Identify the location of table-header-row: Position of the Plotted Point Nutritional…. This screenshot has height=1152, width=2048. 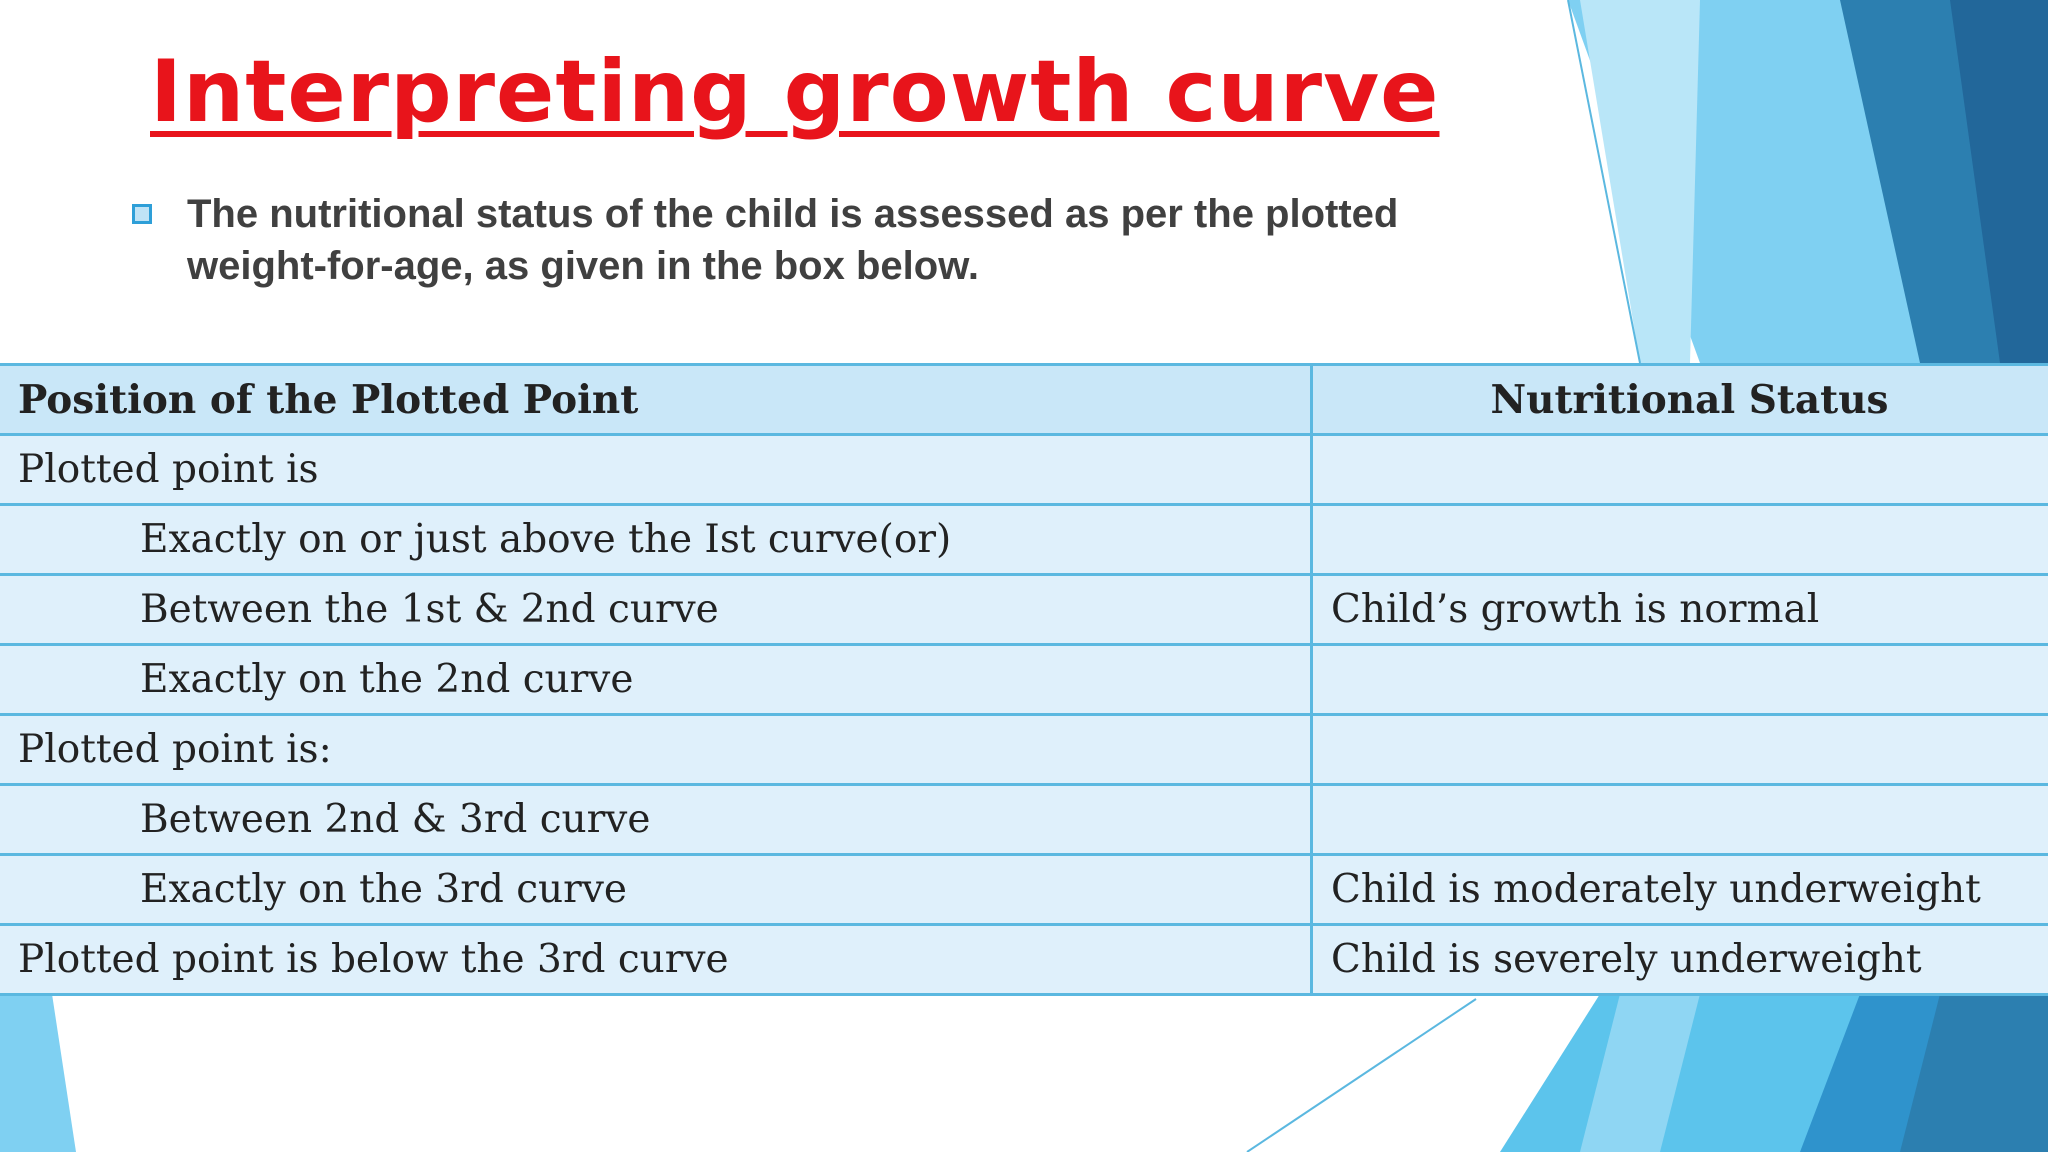
(1024, 401).